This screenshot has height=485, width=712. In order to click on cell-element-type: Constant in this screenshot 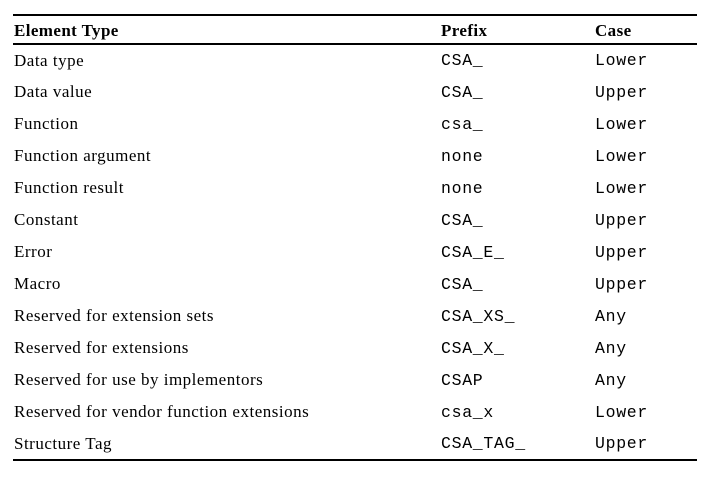, I will do `click(46, 219)`.